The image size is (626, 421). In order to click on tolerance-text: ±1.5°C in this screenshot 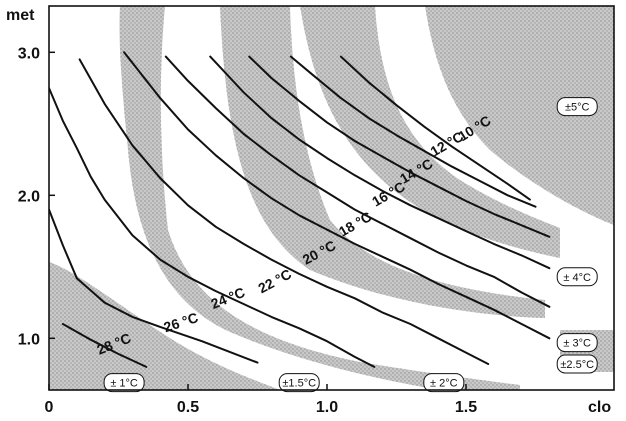, I will do `click(299, 384)`.